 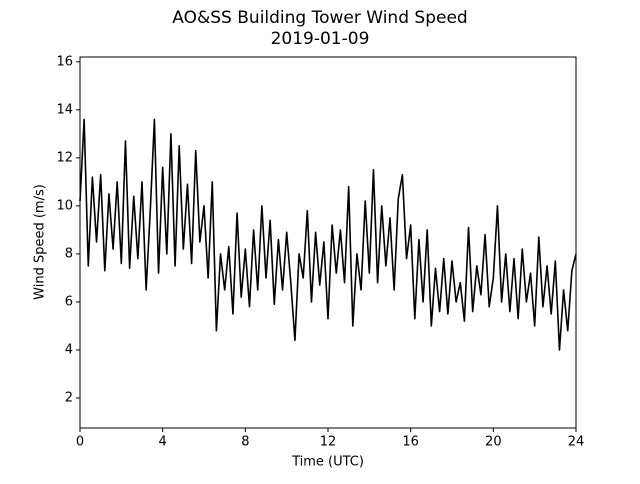 What do you see at coordinates (64, 157) in the screenshot?
I see `y-tick-label: 12` at bounding box center [64, 157].